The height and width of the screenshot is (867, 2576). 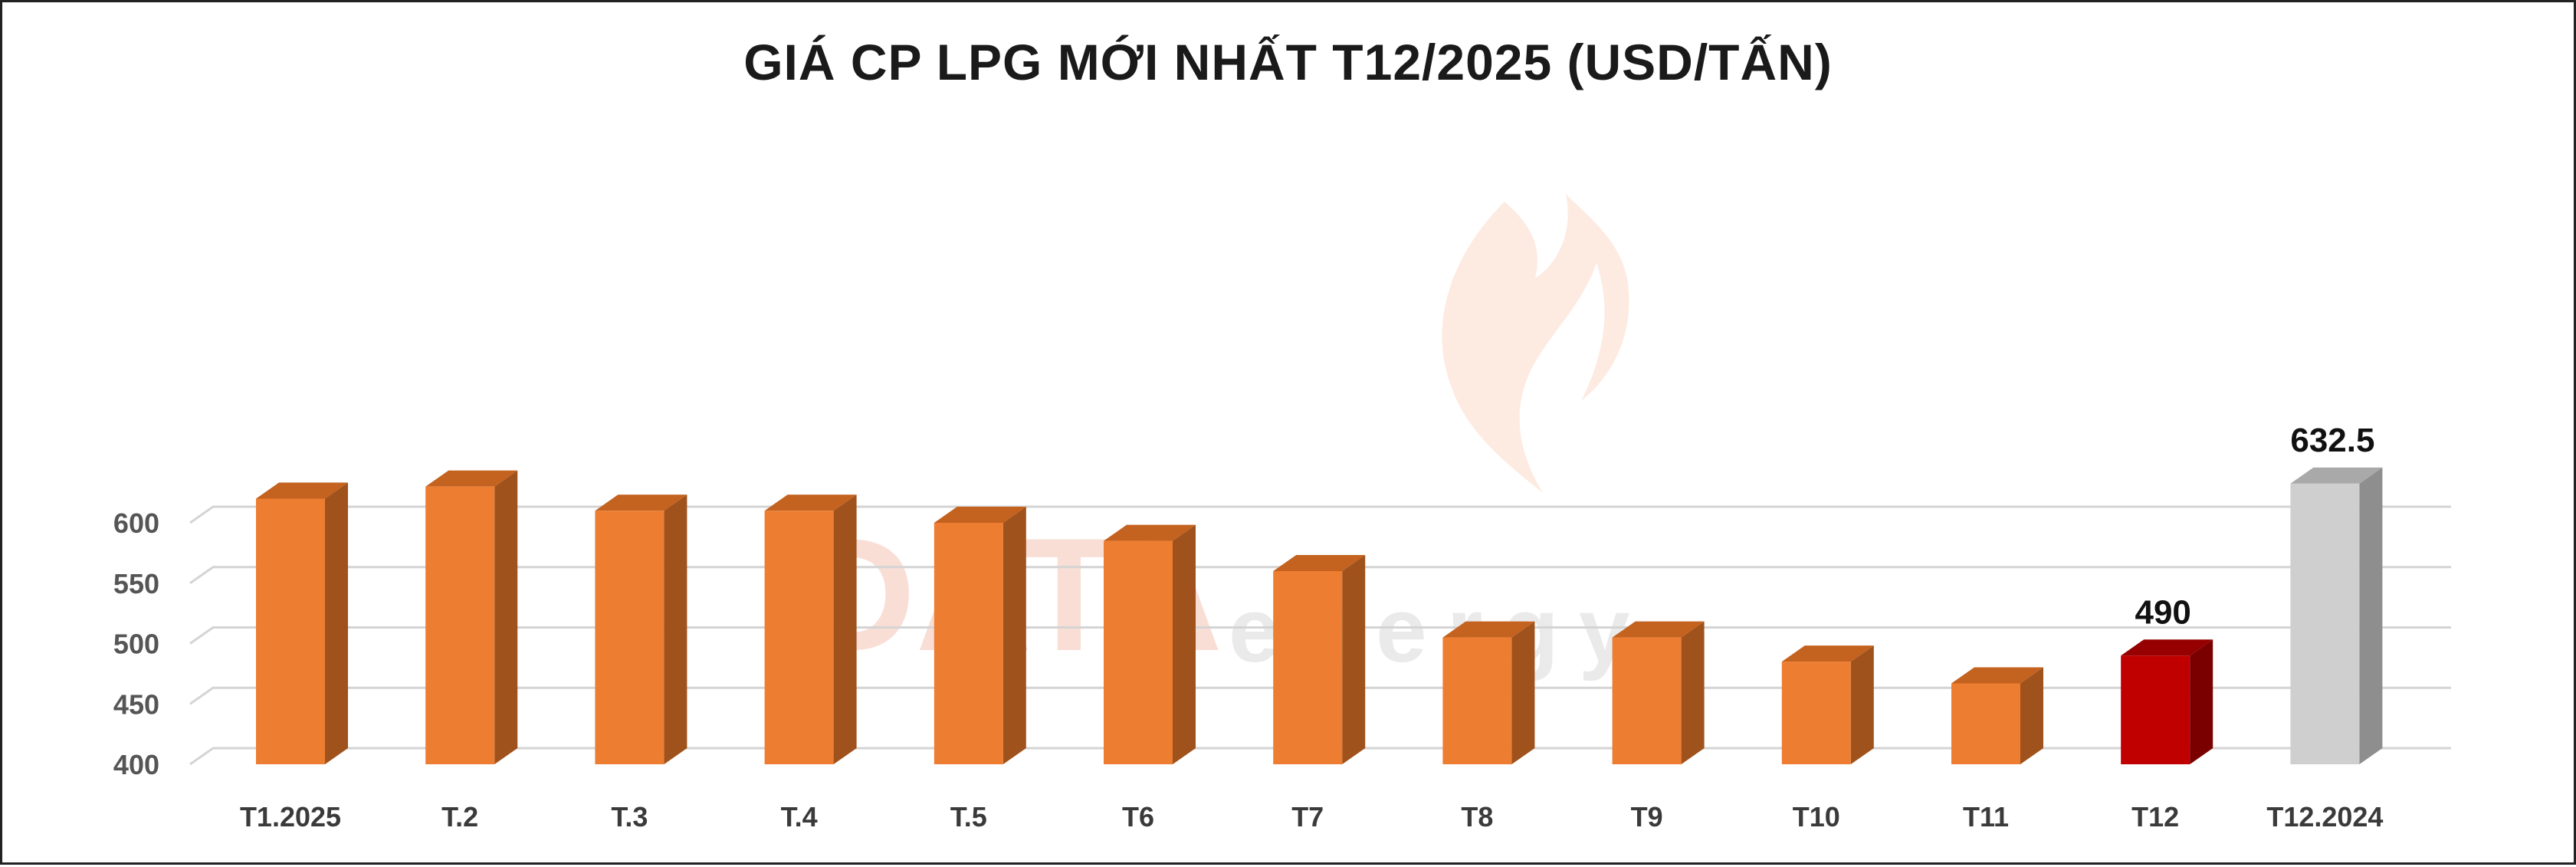 I want to click on x-tick-label: T10, so click(x=1816, y=817).